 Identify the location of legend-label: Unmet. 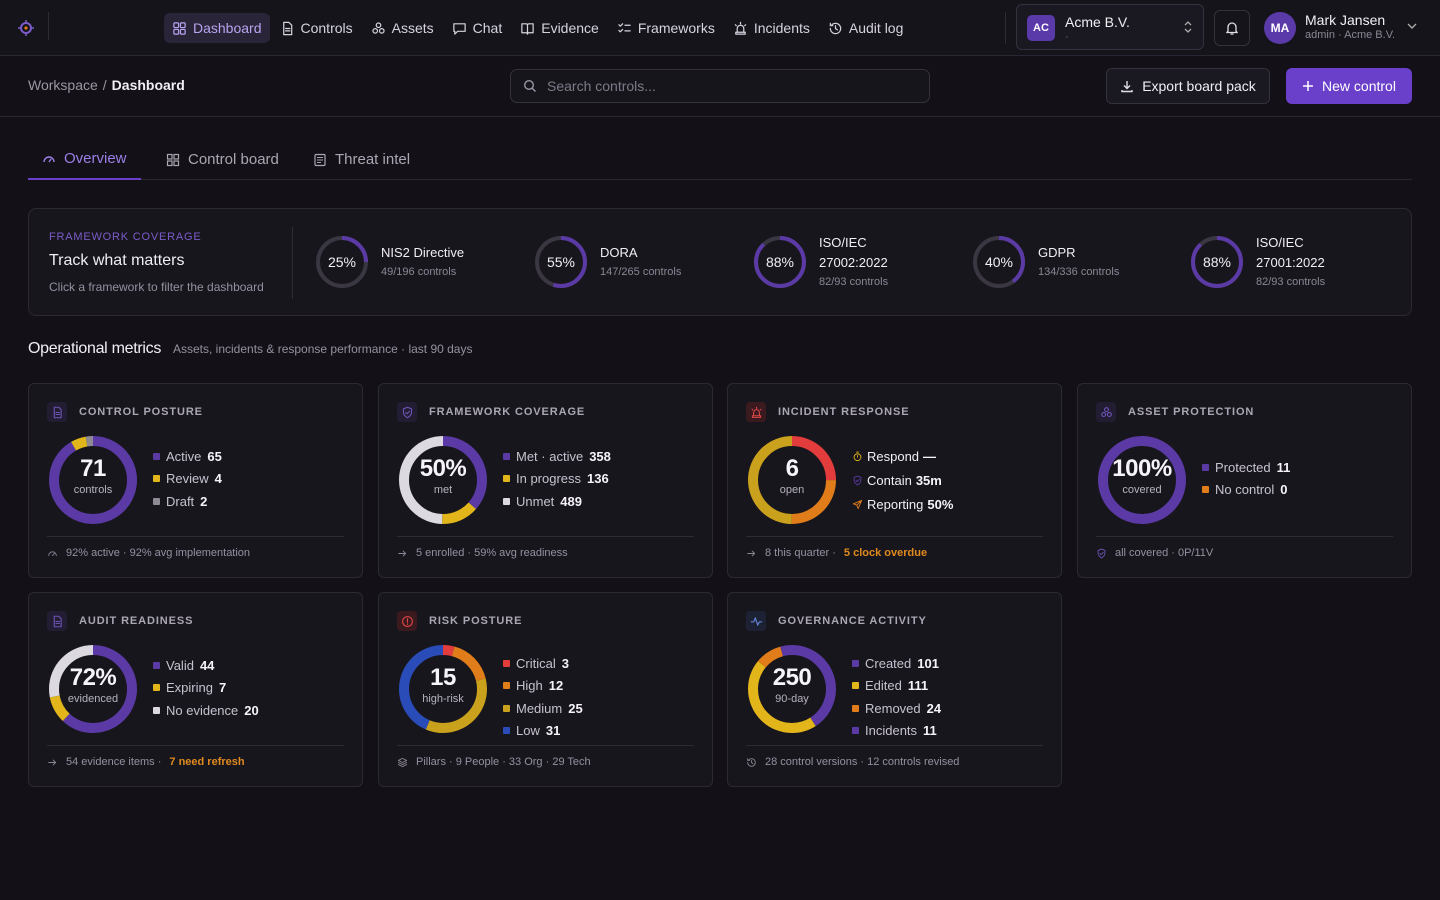
(535, 501).